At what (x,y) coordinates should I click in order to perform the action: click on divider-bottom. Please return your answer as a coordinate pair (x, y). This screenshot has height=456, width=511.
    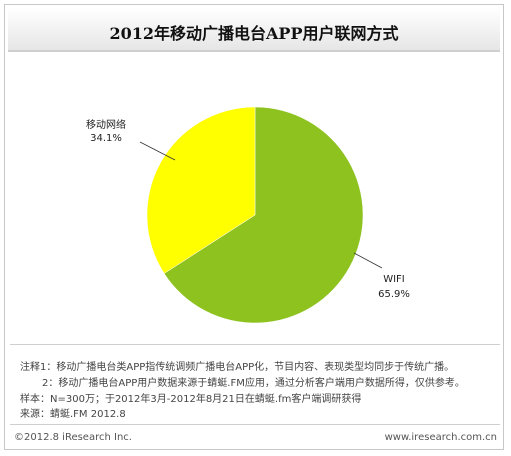
    Looking at the image, I should click on (255, 424).